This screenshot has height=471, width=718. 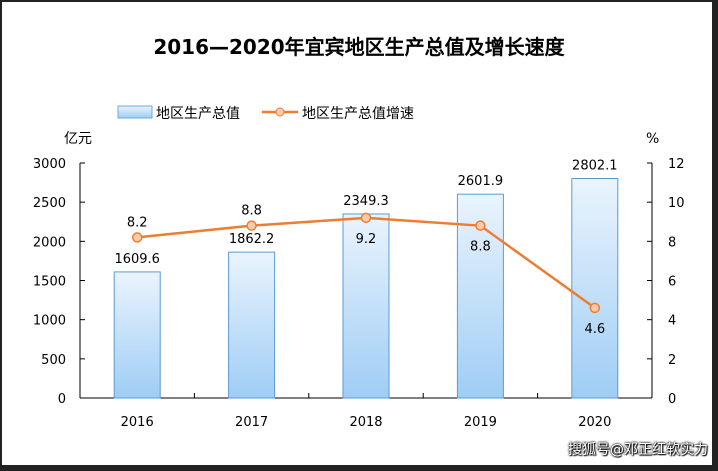 What do you see at coordinates (49, 242) in the screenshot?
I see `left-tick-label: 2000` at bounding box center [49, 242].